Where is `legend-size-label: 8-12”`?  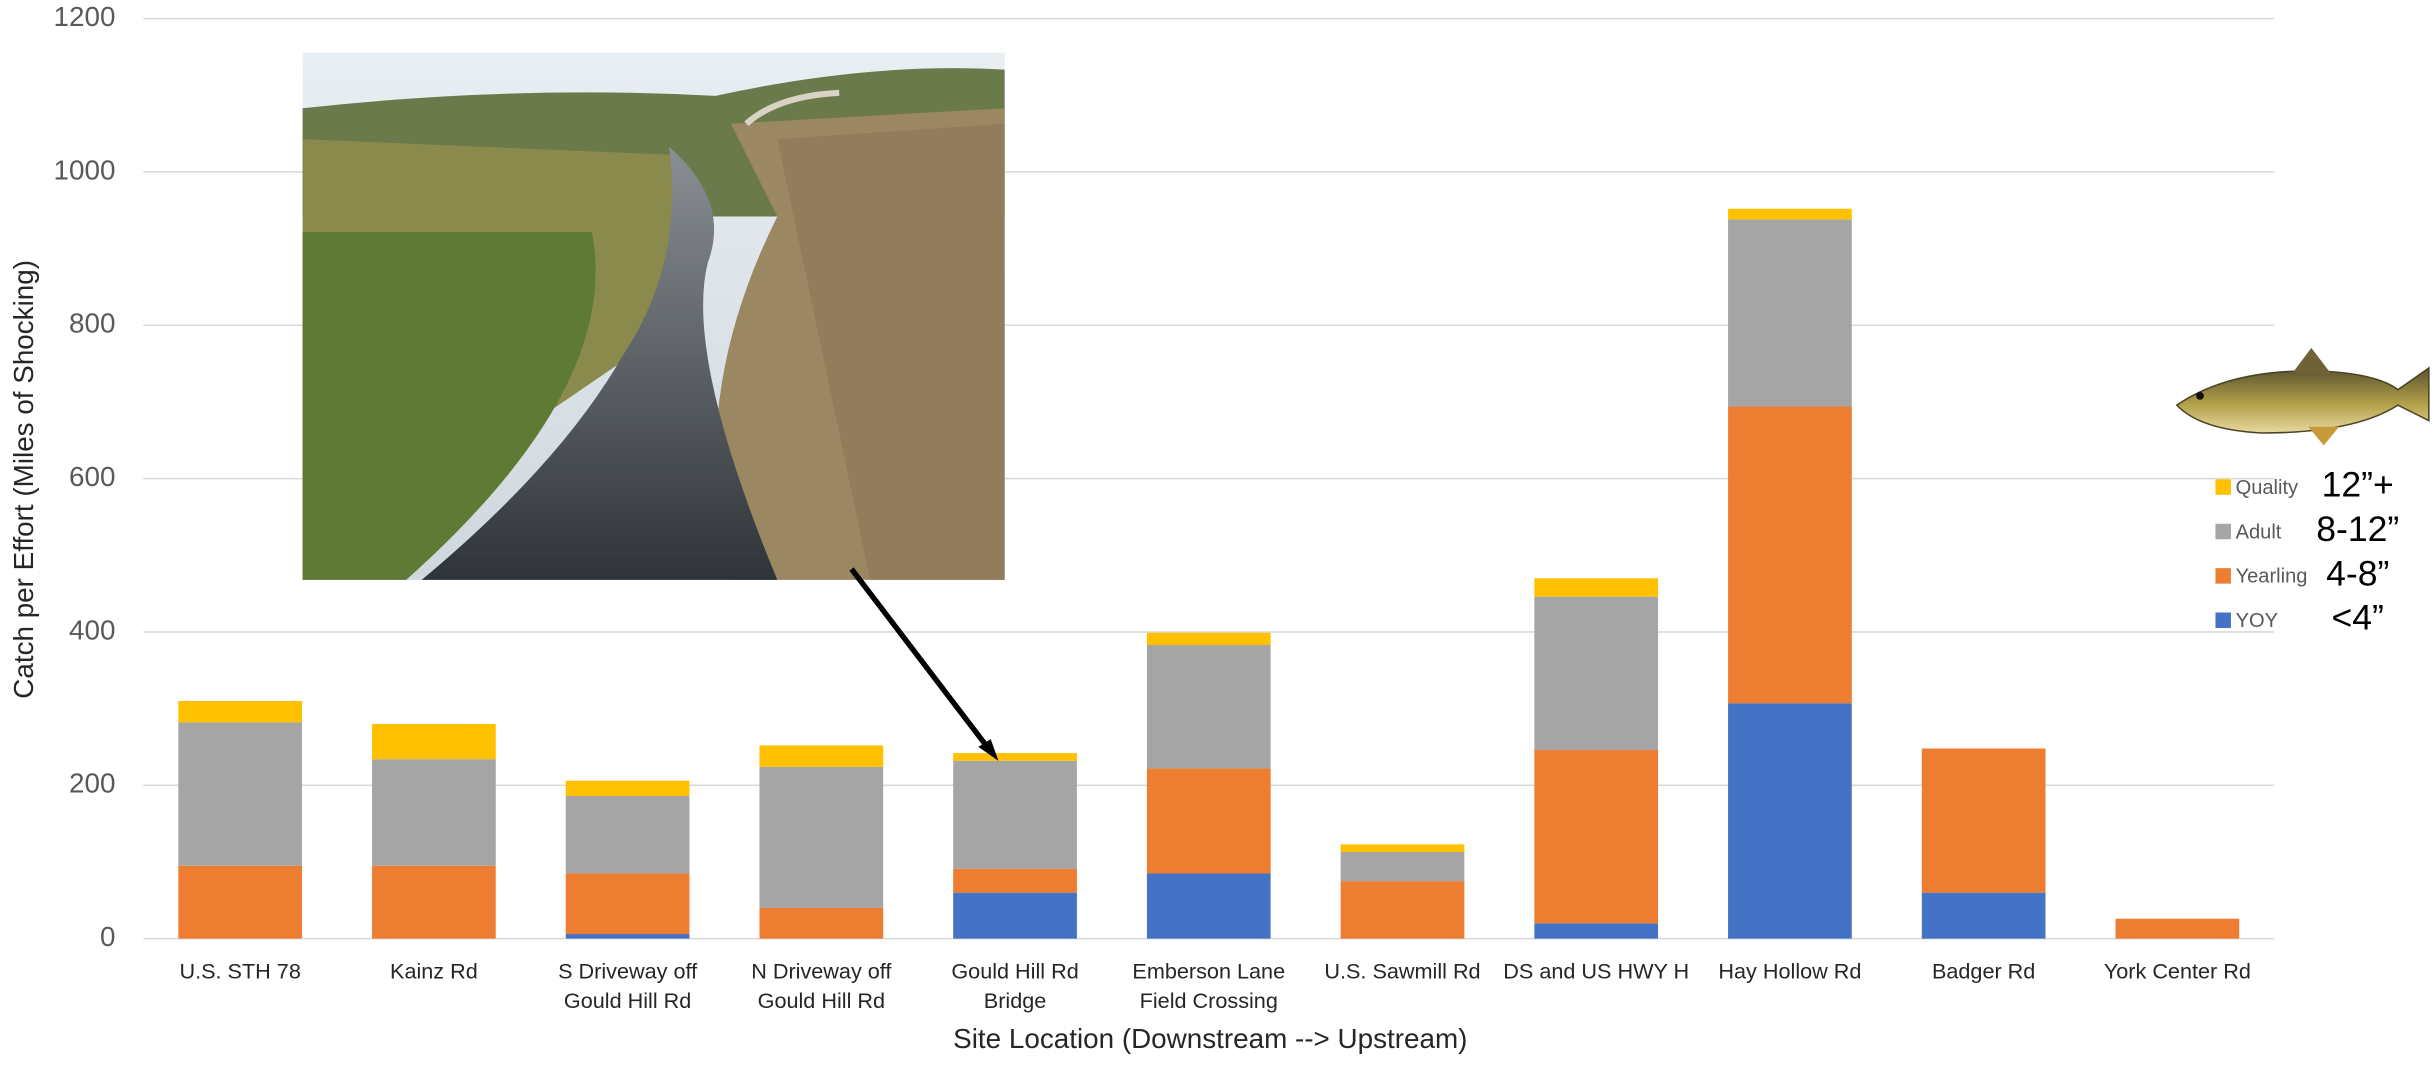 legend-size-label: 8-12” is located at coordinates (2357, 529).